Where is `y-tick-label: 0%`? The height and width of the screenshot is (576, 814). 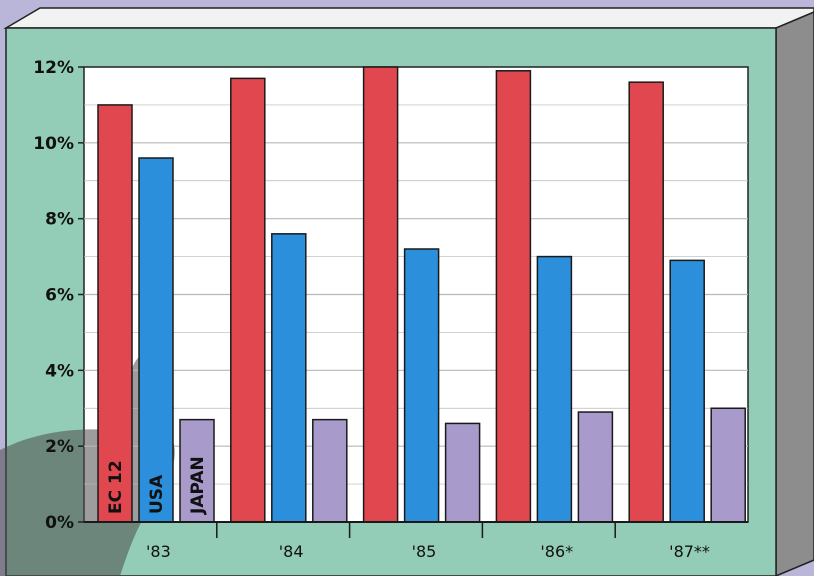
y-tick-label: 0% is located at coordinates (59, 523).